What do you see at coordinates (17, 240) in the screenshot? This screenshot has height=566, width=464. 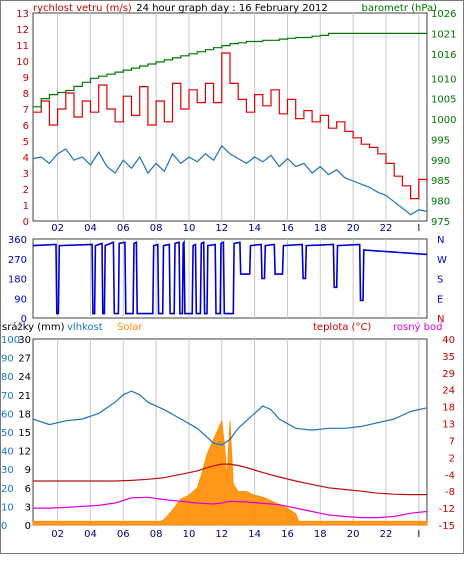 I see `direction-degree-label: 360` at bounding box center [17, 240].